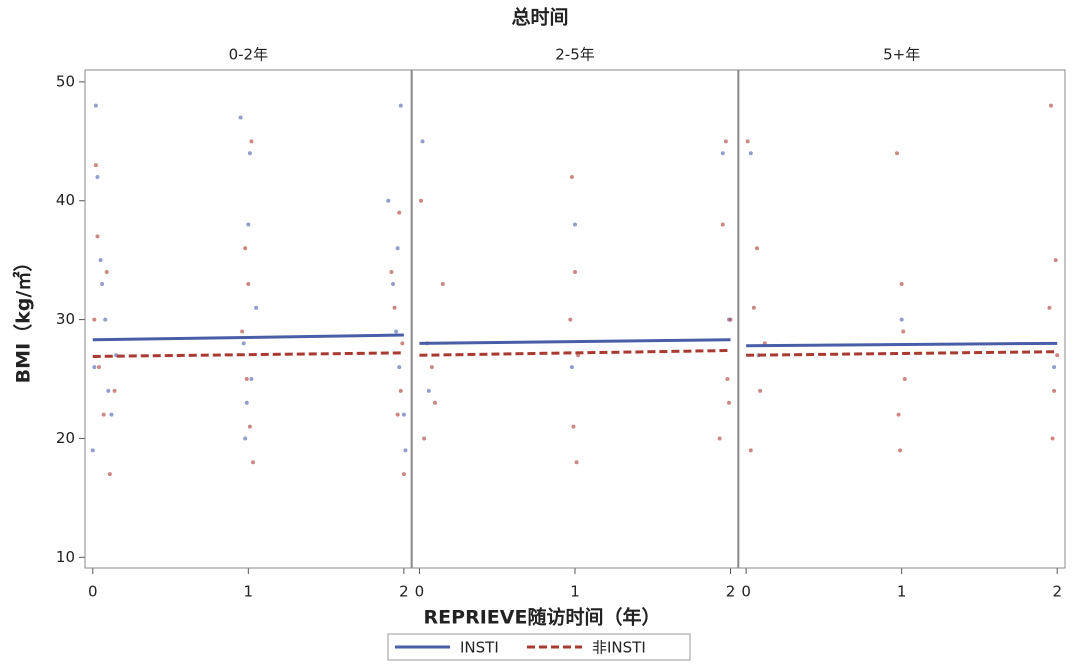  What do you see at coordinates (65, 81) in the screenshot?
I see `y-tick-label: 50` at bounding box center [65, 81].